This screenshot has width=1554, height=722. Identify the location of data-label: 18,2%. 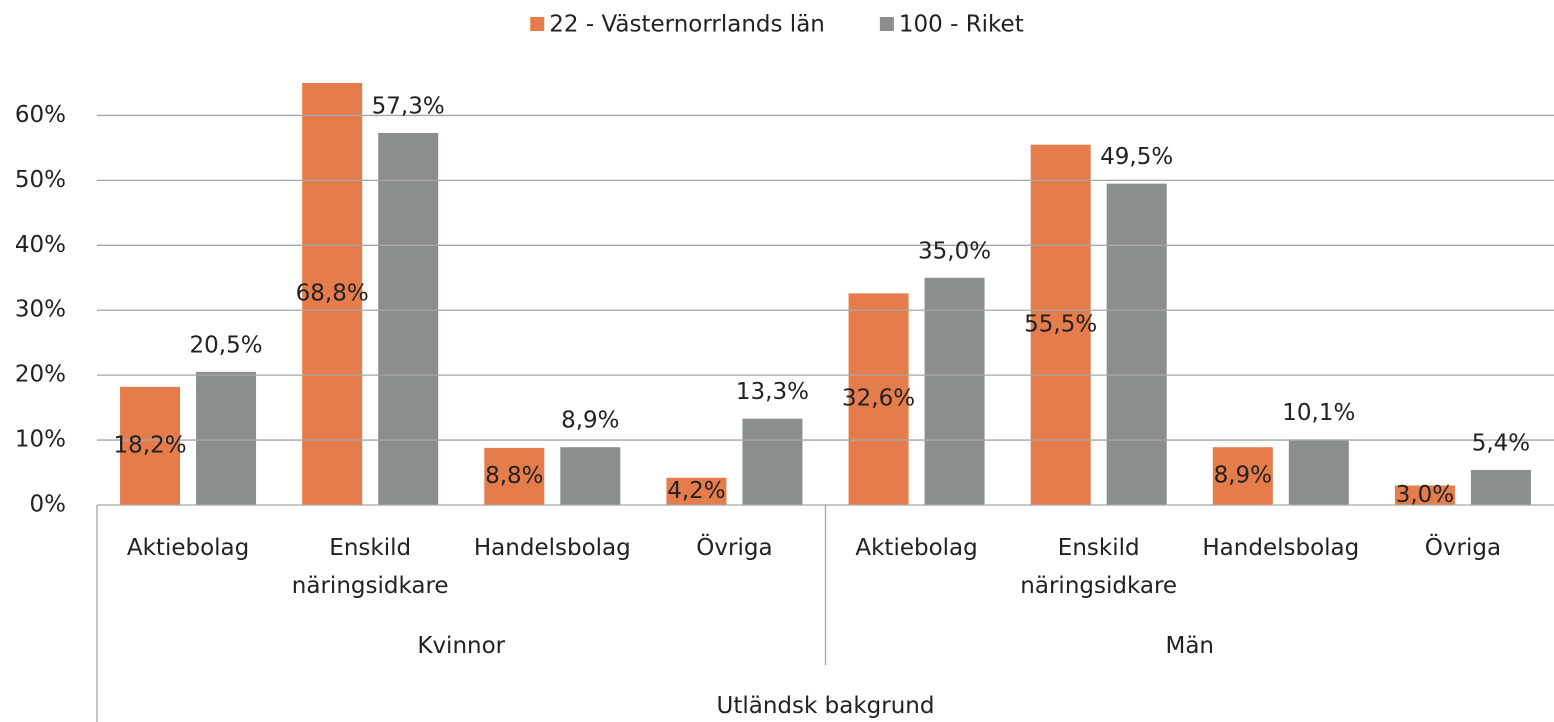
(150, 445).